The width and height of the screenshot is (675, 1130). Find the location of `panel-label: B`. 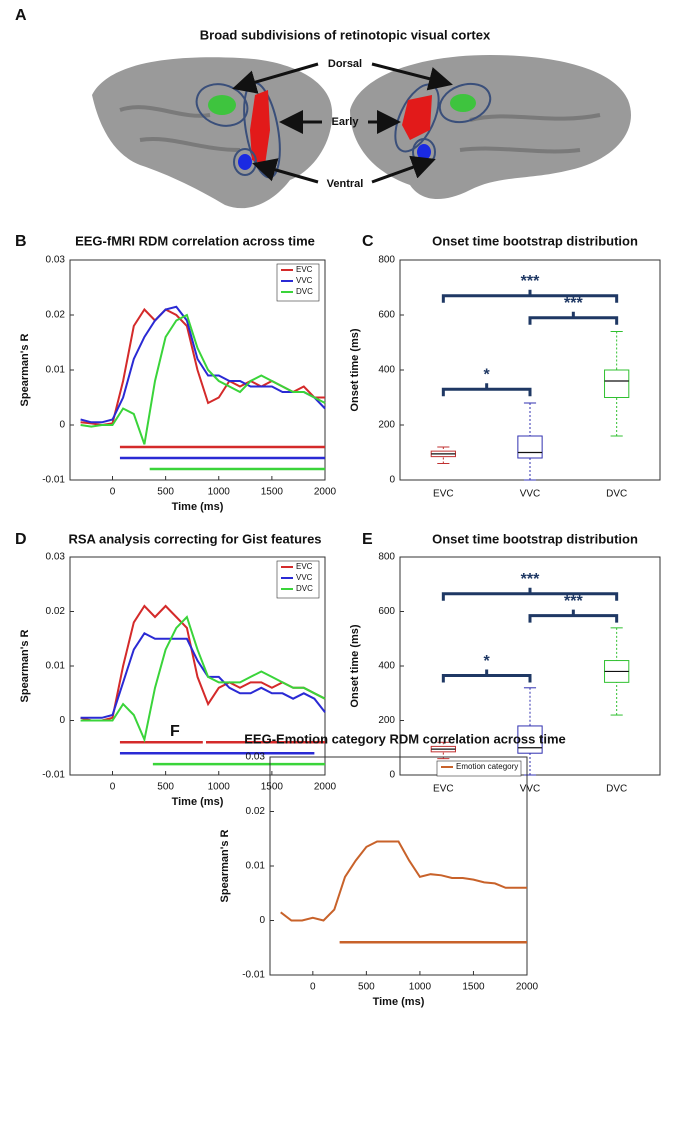

panel-label: B is located at coordinates (21, 241).